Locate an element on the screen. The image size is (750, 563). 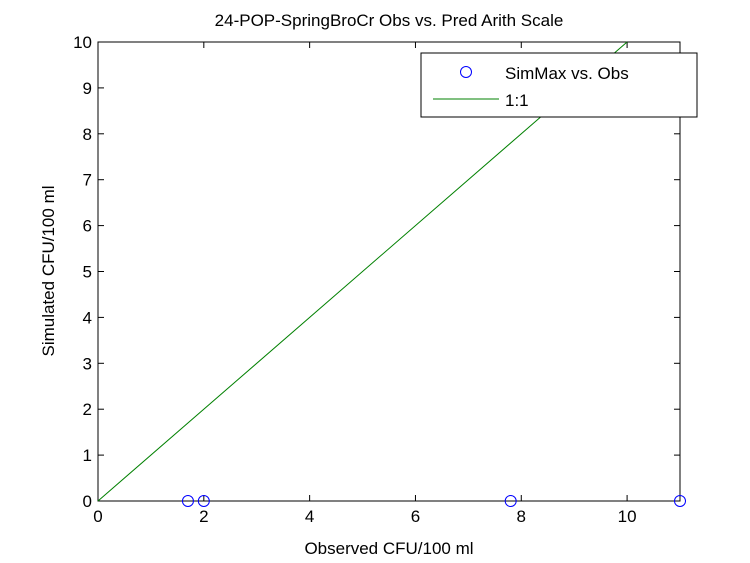
y-tick-label: 3 is located at coordinates (87, 363).